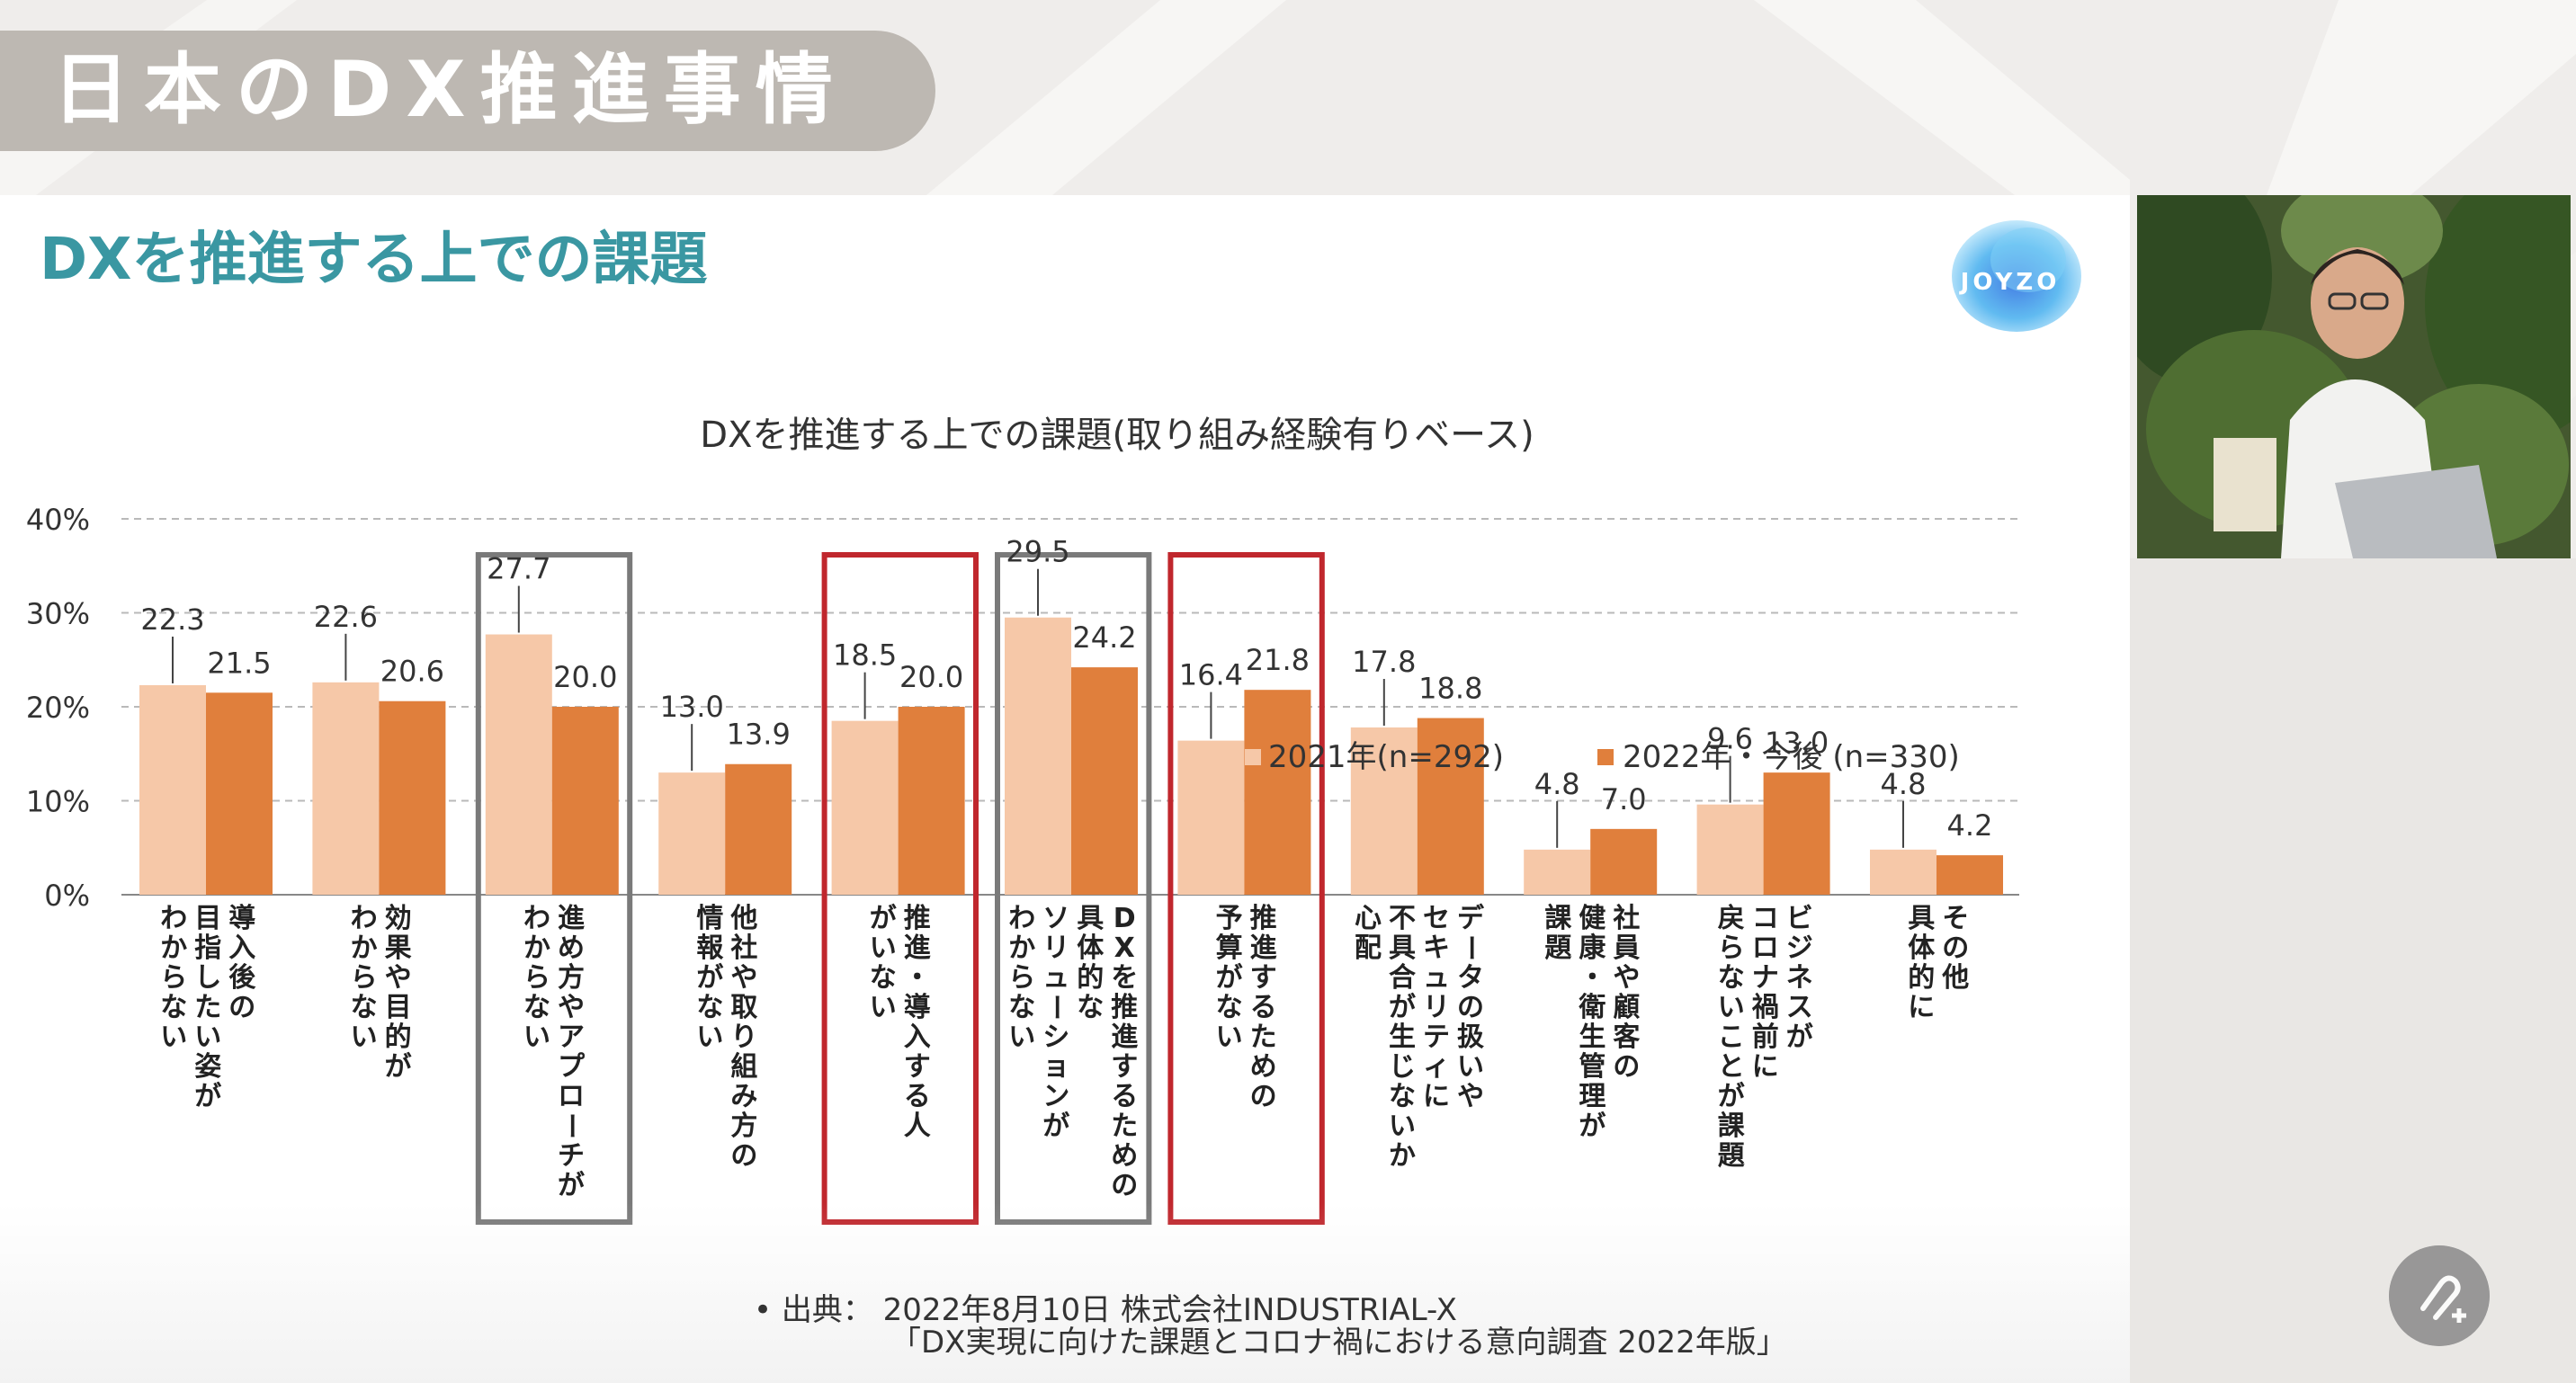 This screenshot has height=1383, width=2576. I want to click on logo-text: JOYZO, so click(2010, 282).